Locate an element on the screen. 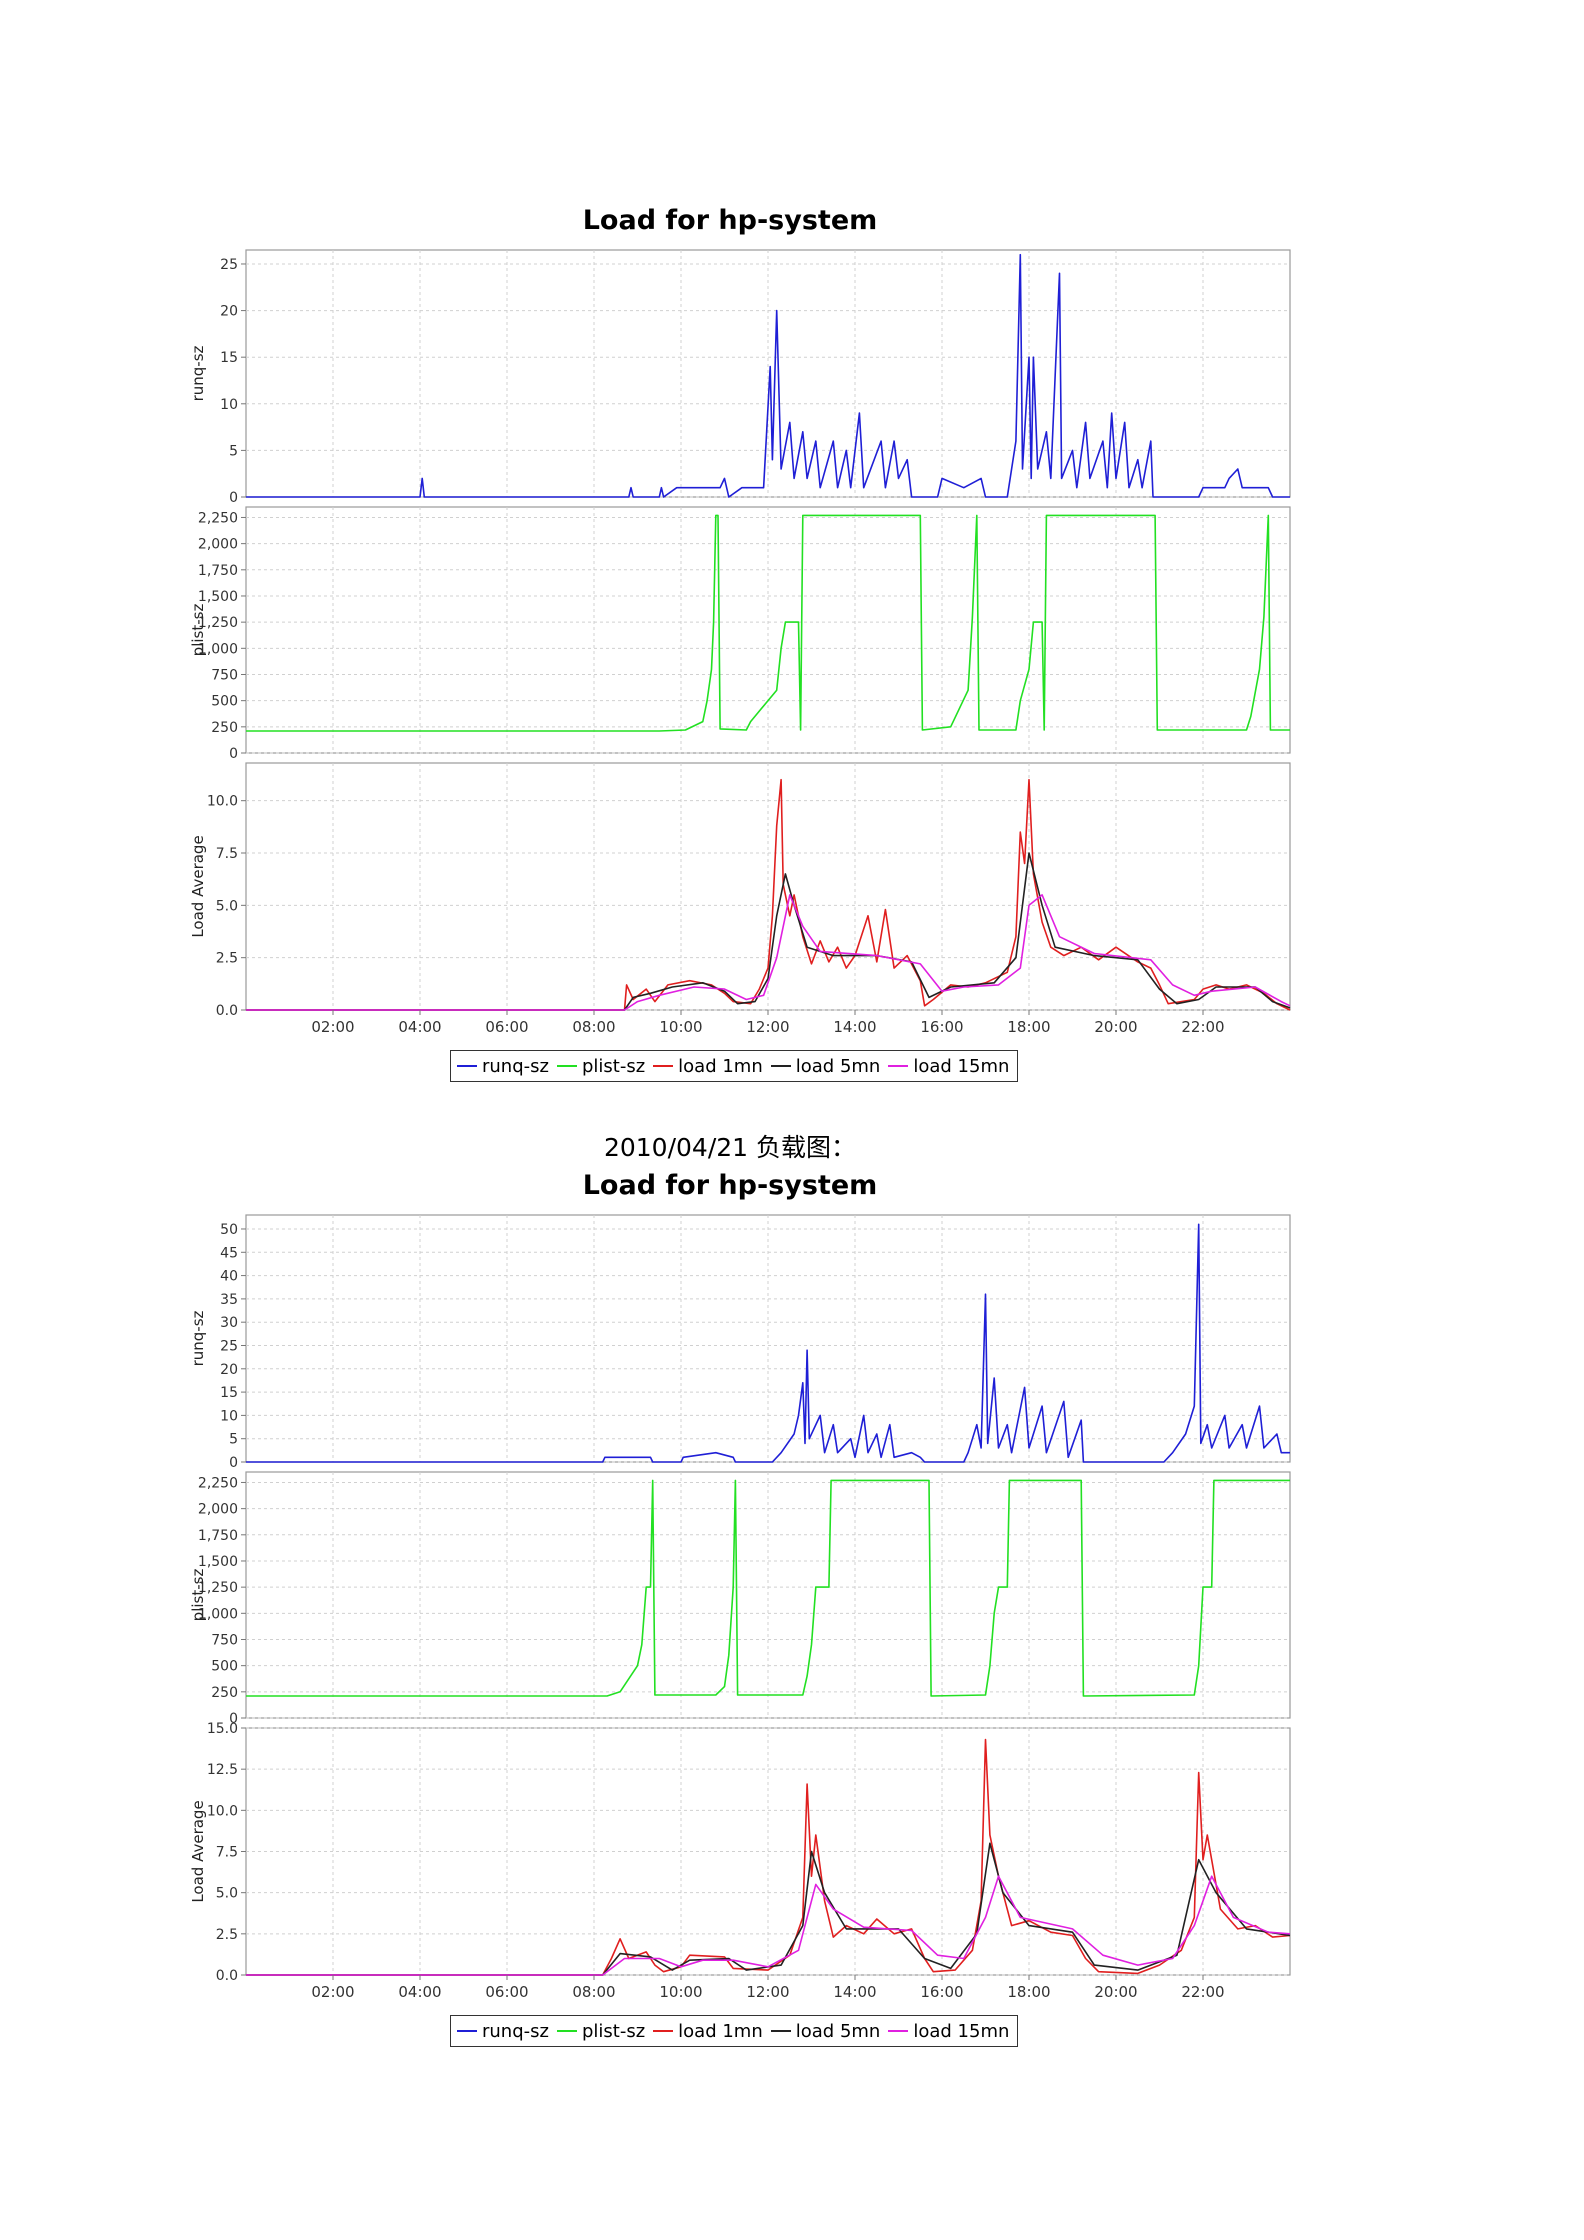 This screenshot has width=1584, height=2240. x-tick-label: 14:00 is located at coordinates (854, 1992).